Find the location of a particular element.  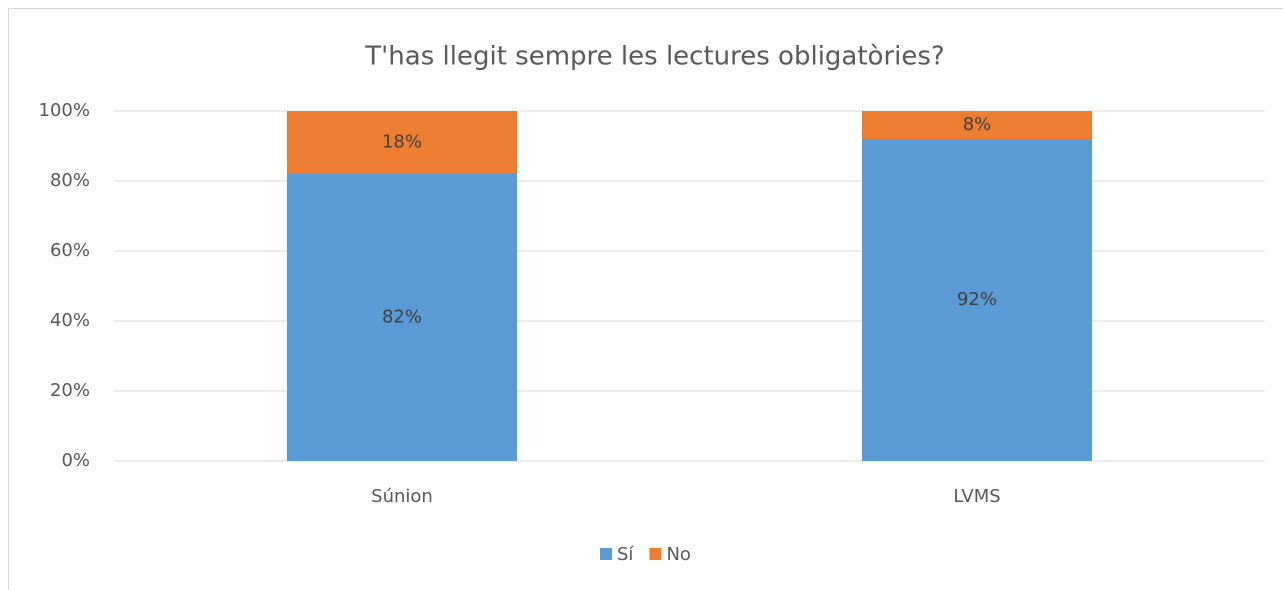

x-tick-label: LVMS is located at coordinates (976, 496).